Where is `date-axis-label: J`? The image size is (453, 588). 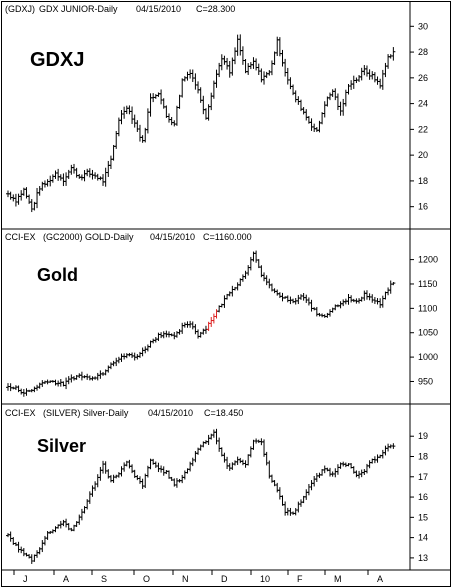 date-axis-label: J is located at coordinates (25, 579).